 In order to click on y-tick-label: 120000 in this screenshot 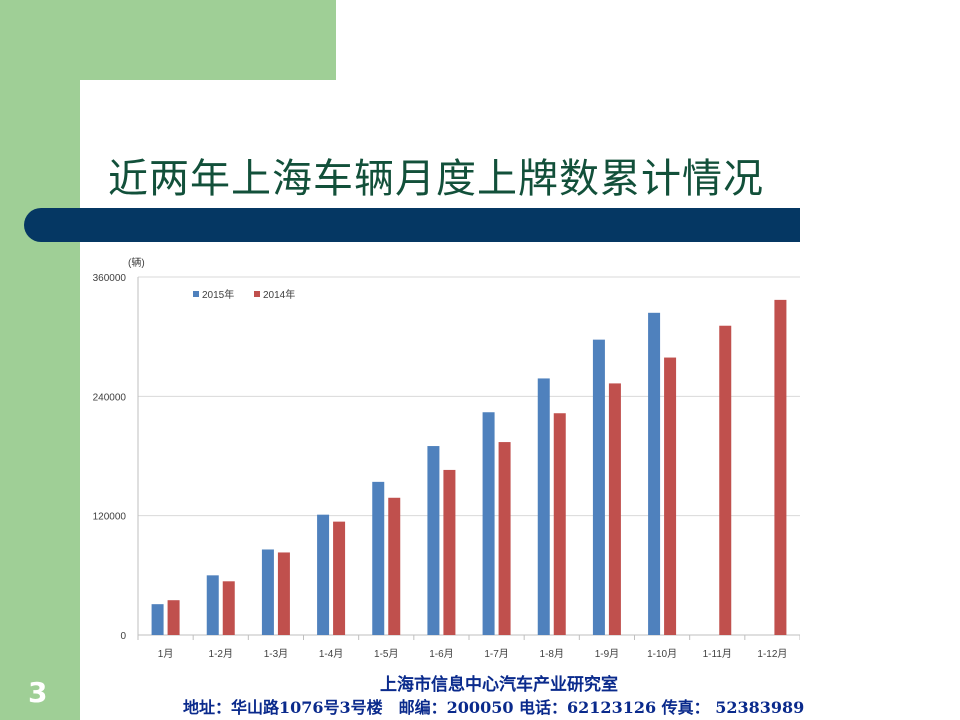, I will do `click(110, 517)`.